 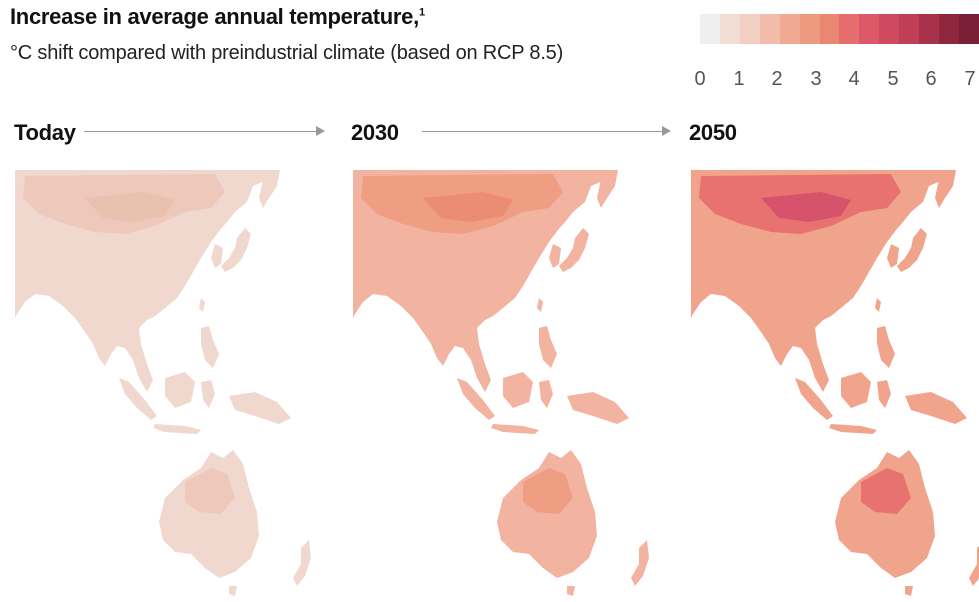 I want to click on legend-tick-label: 7, so click(x=970, y=79).